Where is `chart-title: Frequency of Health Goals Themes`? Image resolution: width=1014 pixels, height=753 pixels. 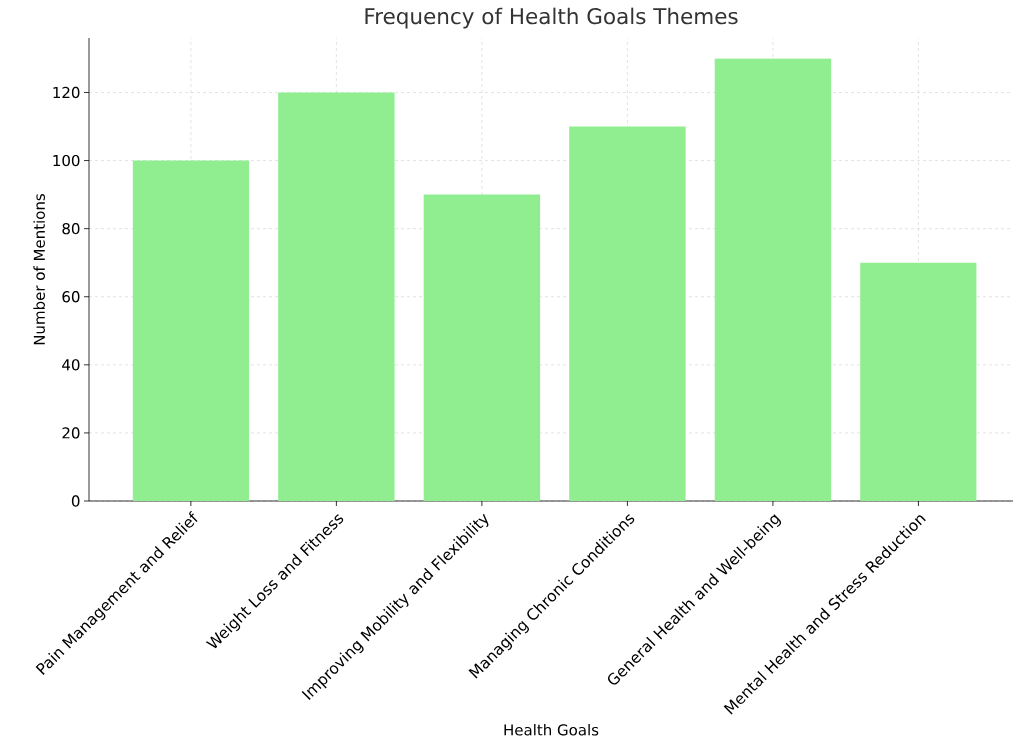
chart-title: Frequency of Health Goals Themes is located at coordinates (551, 18).